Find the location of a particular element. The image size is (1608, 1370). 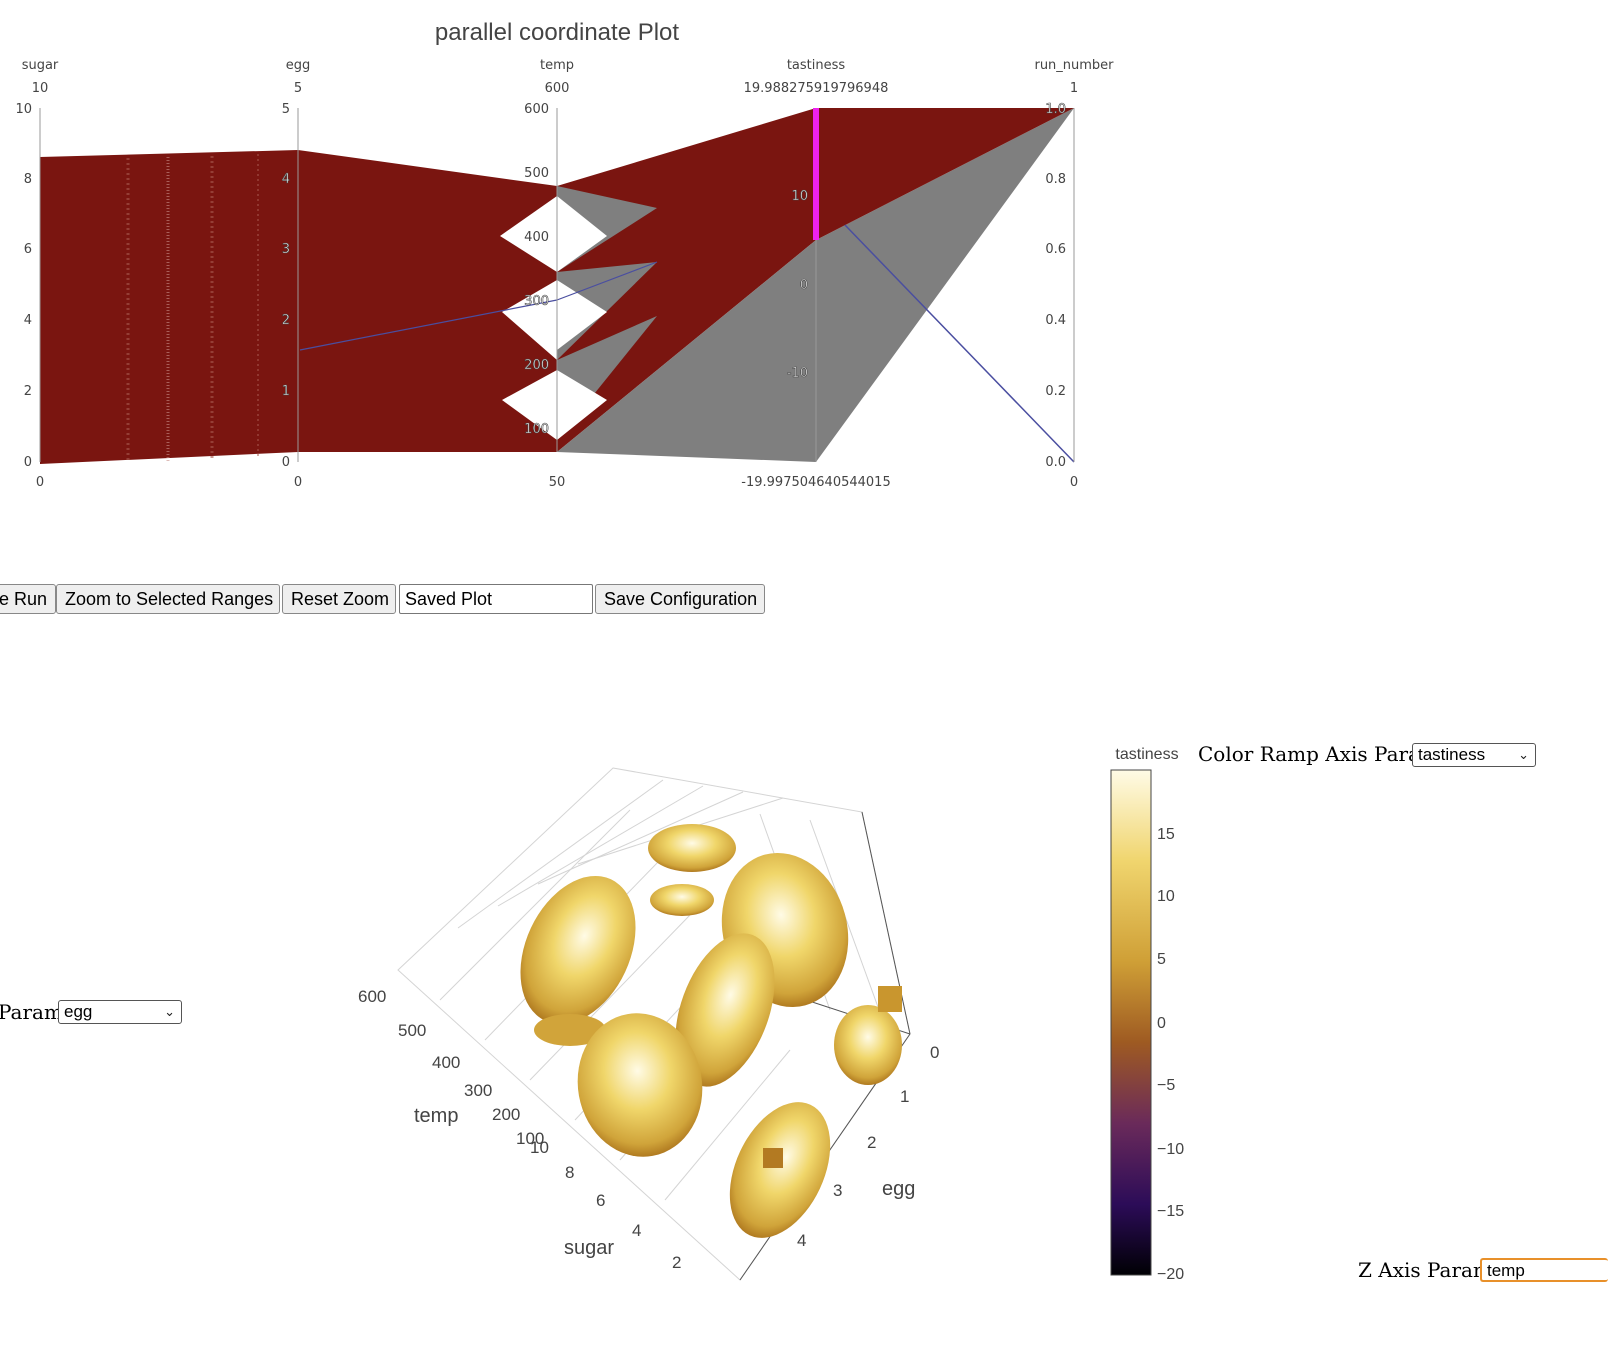

save-configuration-button: Save Configuration is located at coordinates (680, 599).